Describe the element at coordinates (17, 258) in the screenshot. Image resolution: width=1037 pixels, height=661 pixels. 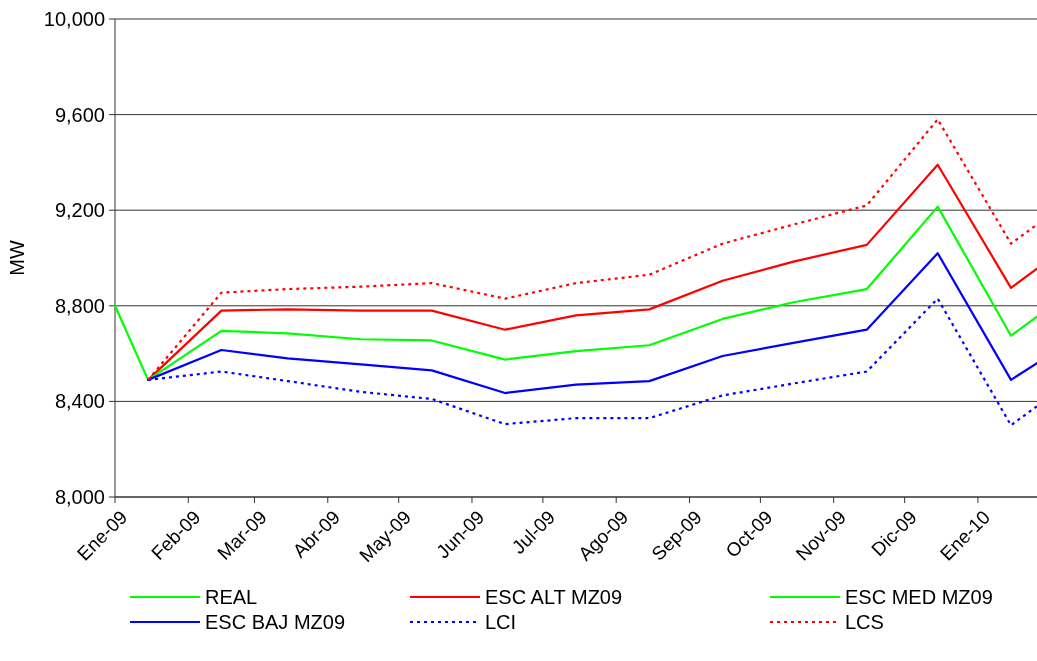
I see `y-axis-title: MW` at that location.